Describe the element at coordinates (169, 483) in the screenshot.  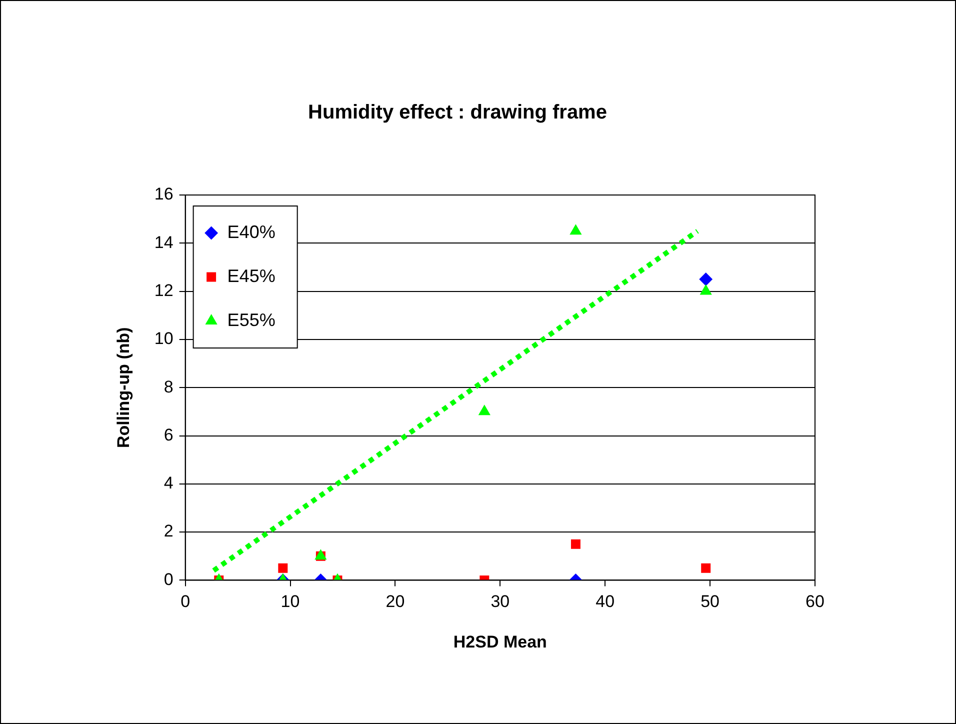
I see `y-tick-label: 4` at that location.